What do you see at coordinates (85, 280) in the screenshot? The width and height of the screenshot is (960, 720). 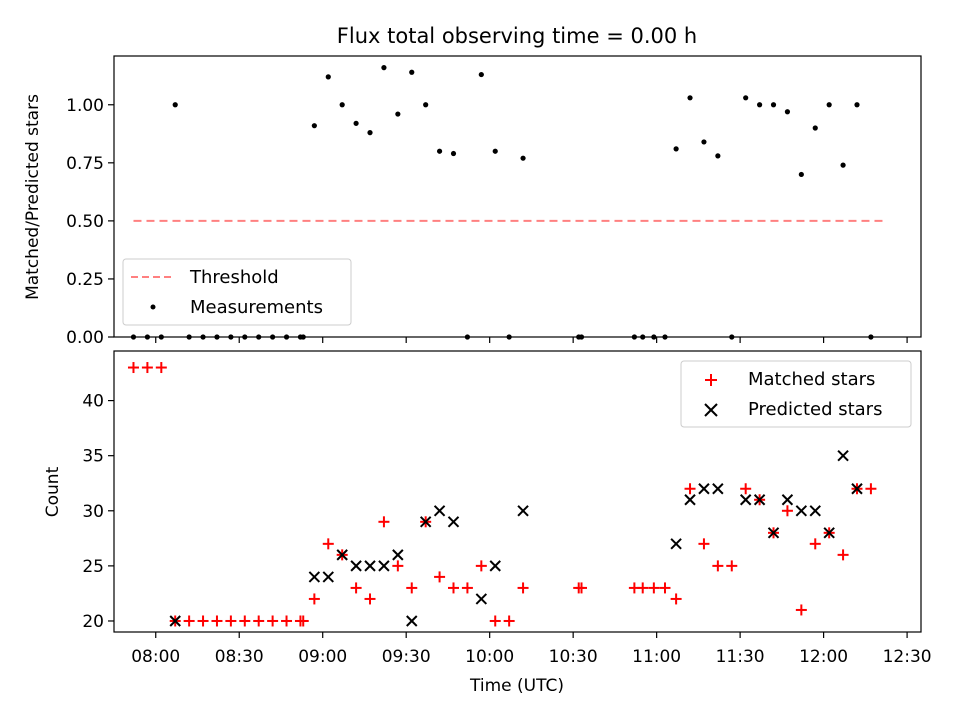 I see `top-ytick-label: 0.25` at bounding box center [85, 280].